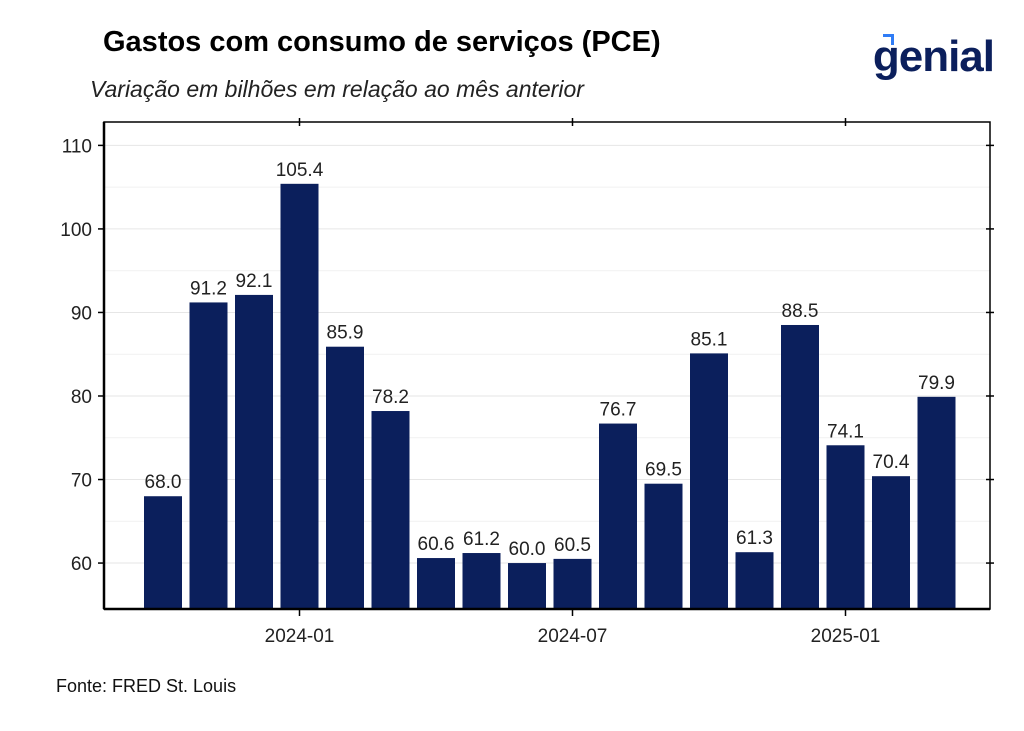 This screenshot has height=731, width=1024. I want to click on data-label-2025-02: 70.4, so click(891, 462).